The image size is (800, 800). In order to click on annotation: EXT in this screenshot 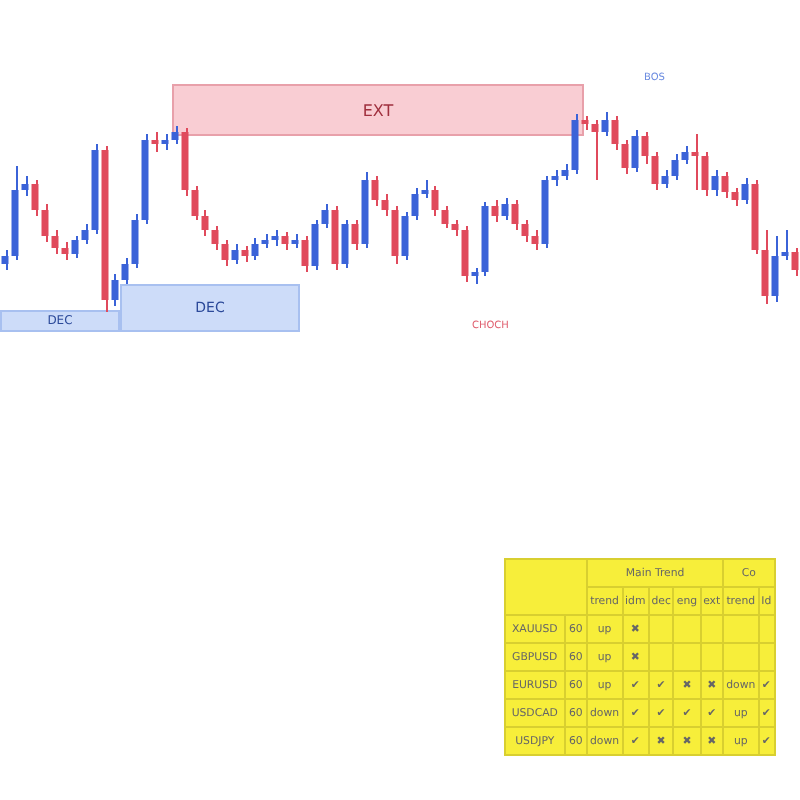, I will do `click(378, 110)`.